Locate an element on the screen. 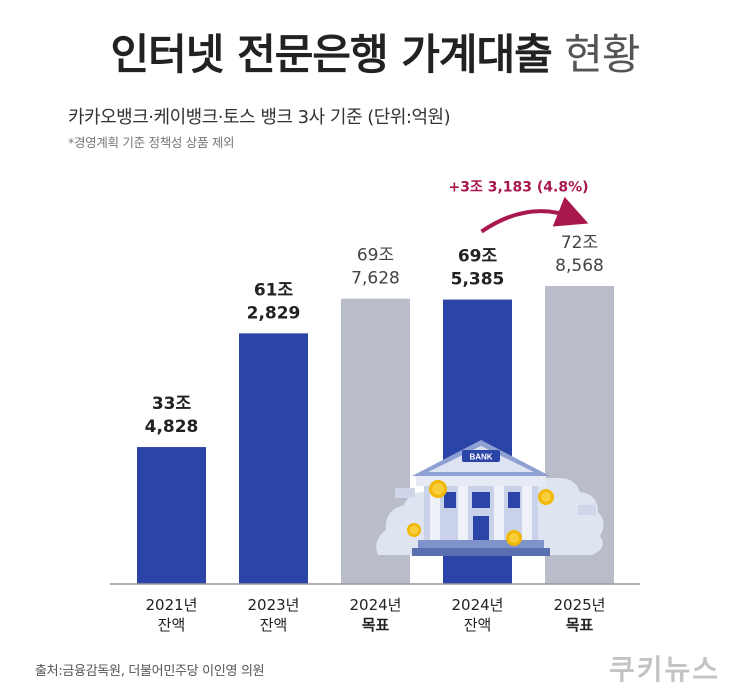 This screenshot has height=700, width=750. bank-illustration: BANK is located at coordinates (490, 498).